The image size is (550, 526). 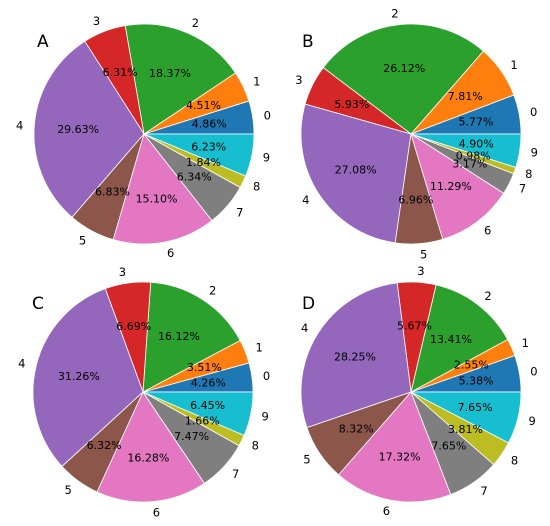 What do you see at coordinates (194, 176) in the screenshot?
I see `slice-value-label: 6.34%` at bounding box center [194, 176].